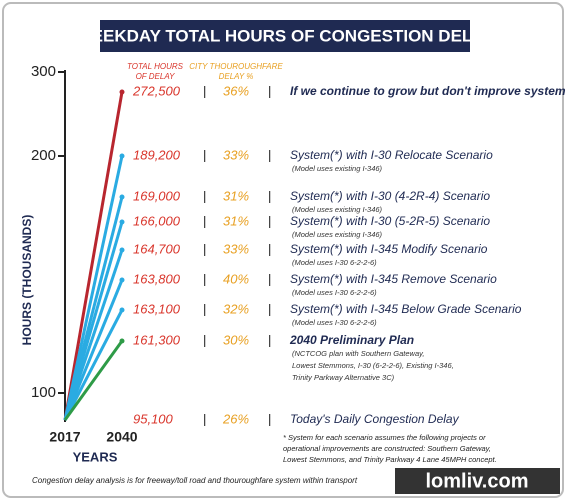 The image size is (567, 500). What do you see at coordinates (157, 195) in the screenshot?
I see `hours-label: 169,000` at bounding box center [157, 195].